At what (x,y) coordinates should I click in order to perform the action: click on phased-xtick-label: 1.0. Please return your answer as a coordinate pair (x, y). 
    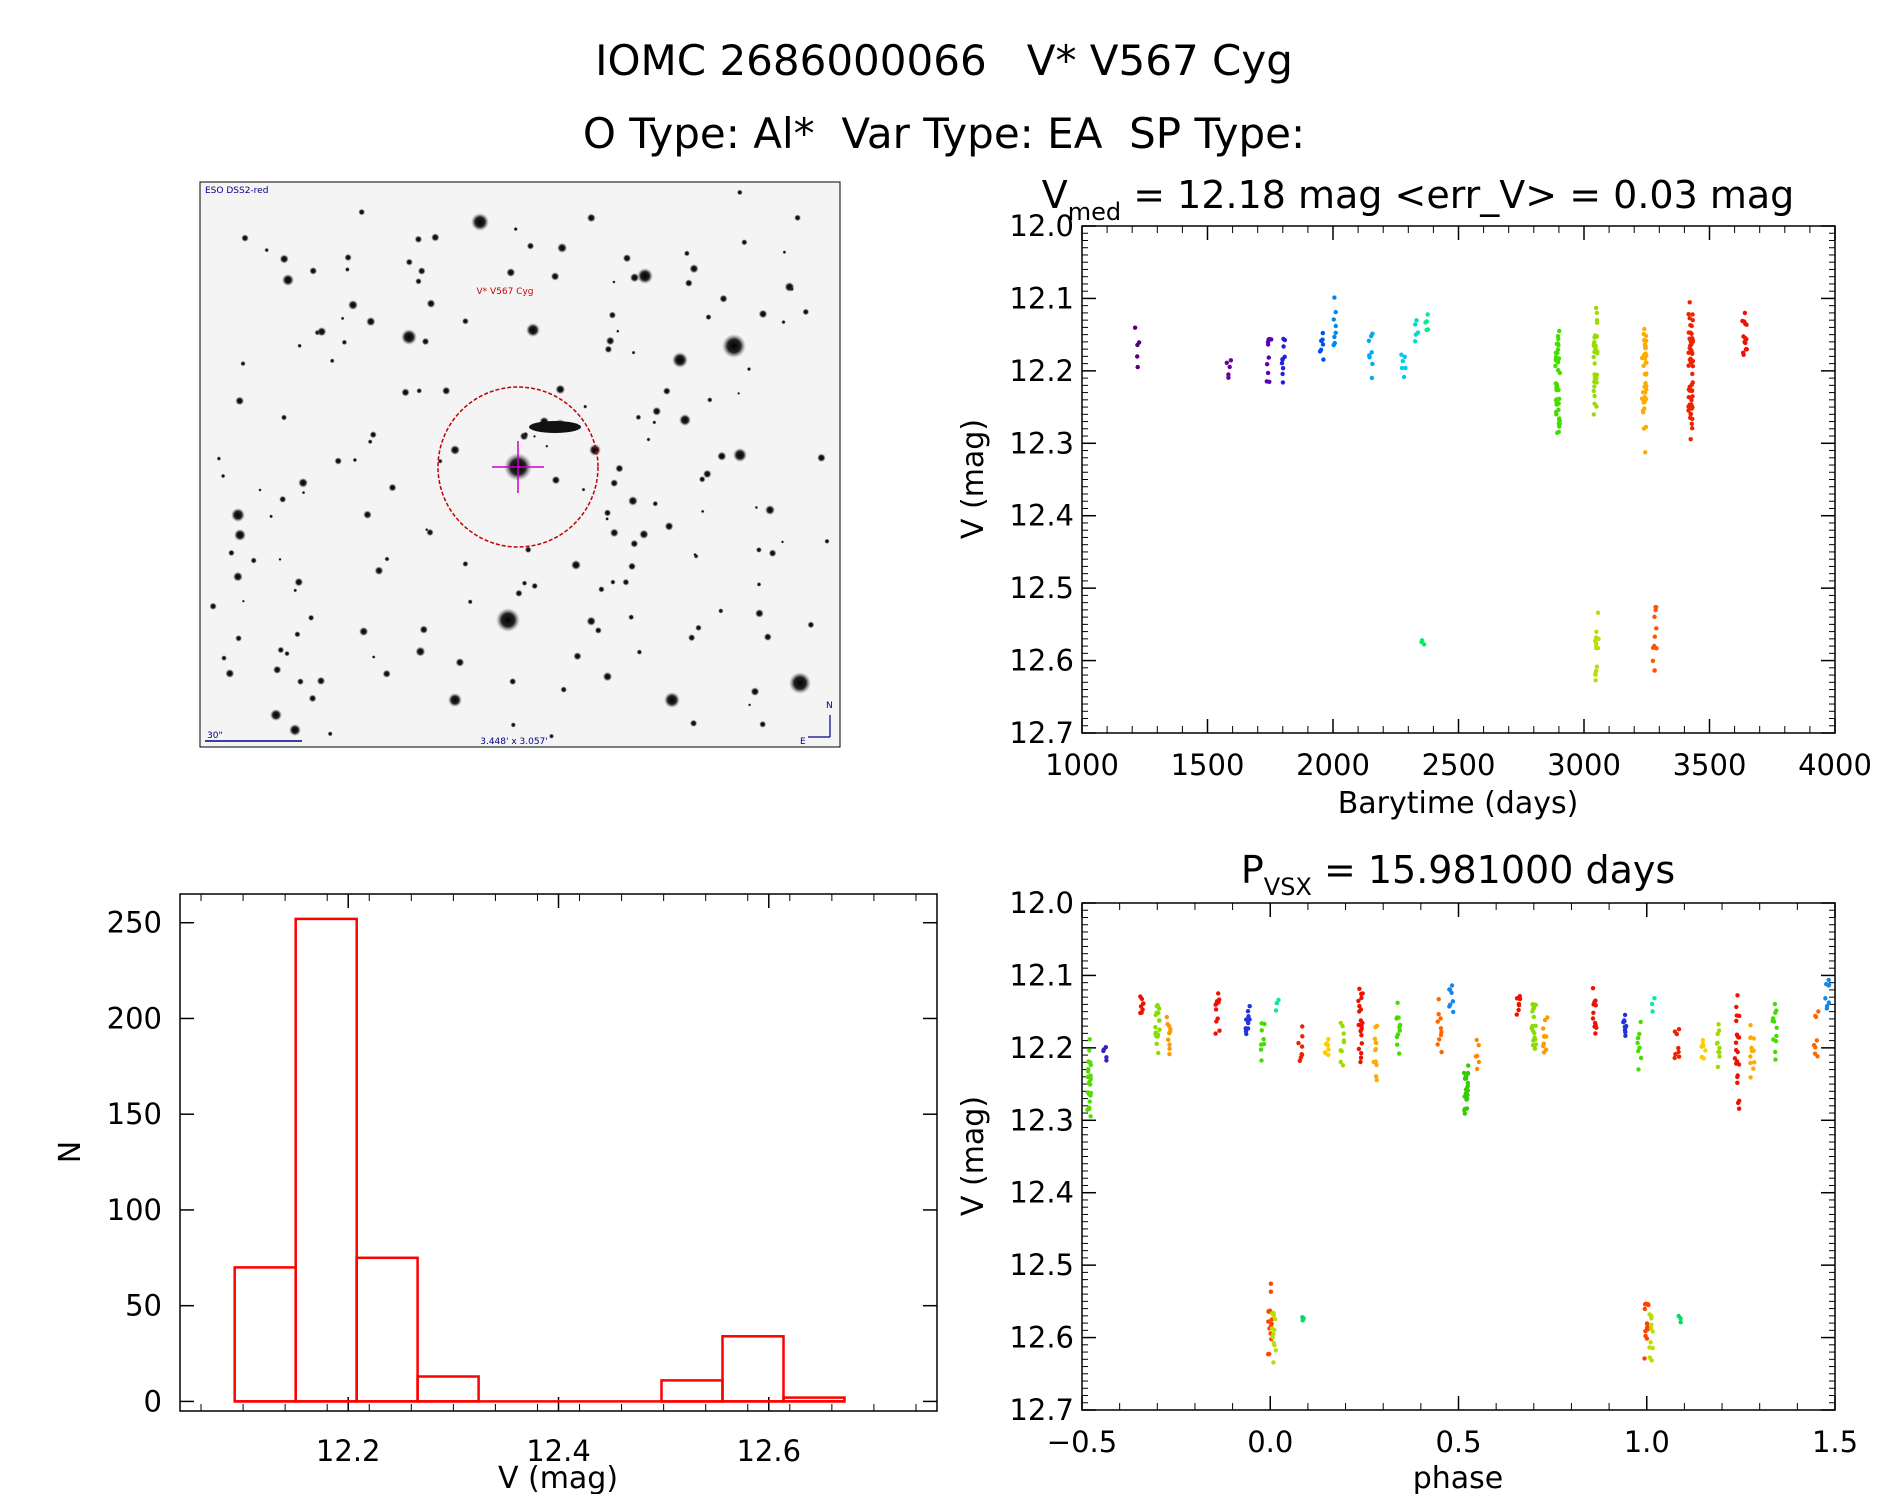
    Looking at the image, I should click on (1647, 1442).